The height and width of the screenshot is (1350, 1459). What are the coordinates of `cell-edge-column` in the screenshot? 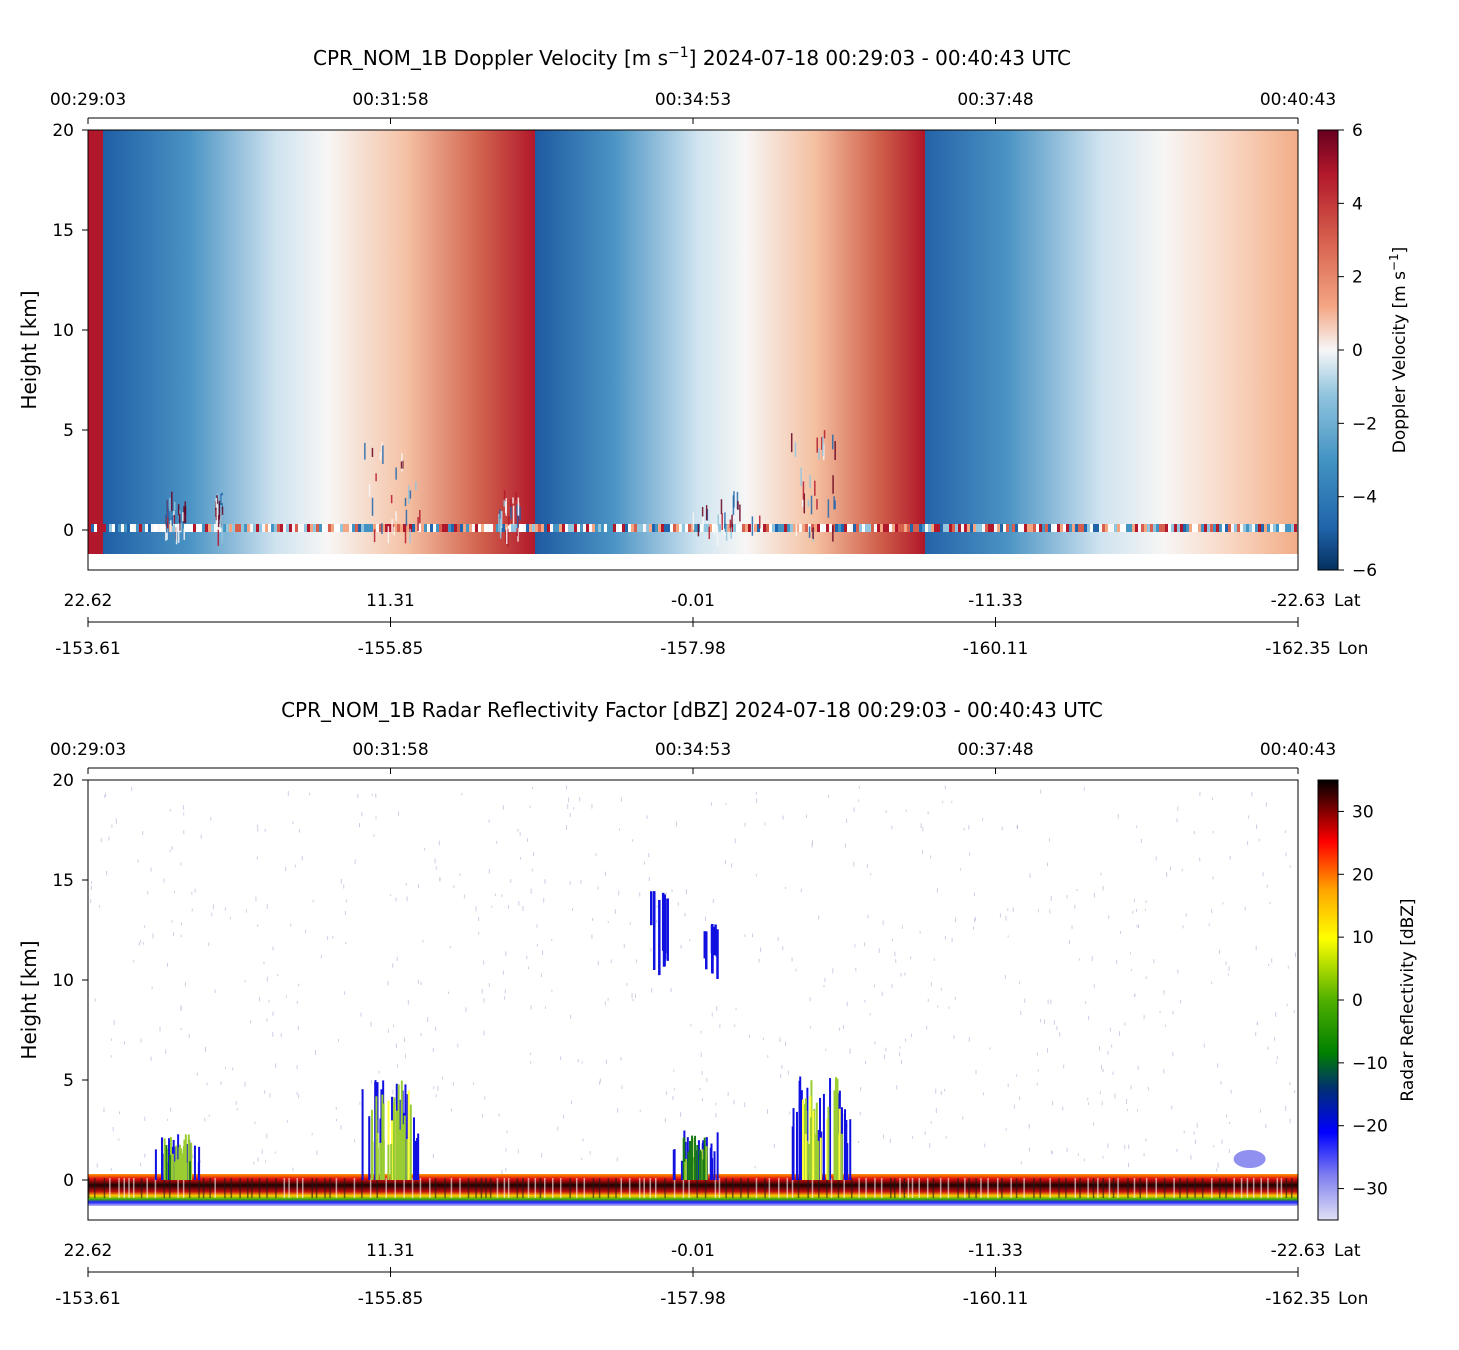 It's located at (362, 1134).